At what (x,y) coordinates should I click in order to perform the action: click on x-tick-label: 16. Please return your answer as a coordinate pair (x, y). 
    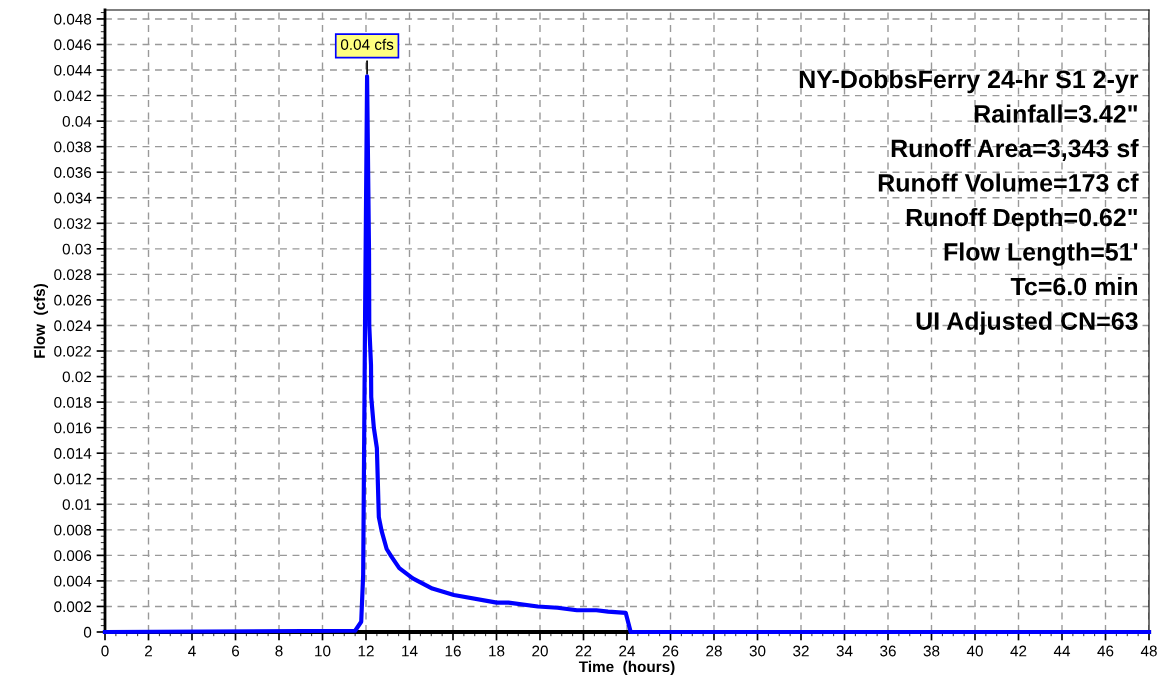
    Looking at the image, I should click on (453, 651).